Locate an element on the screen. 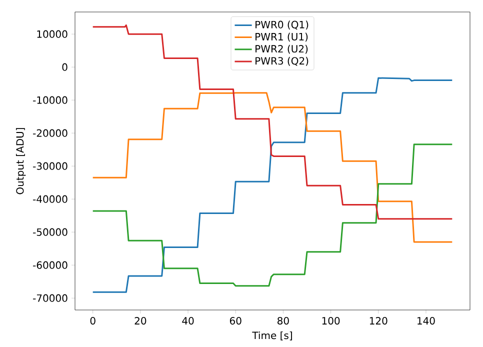 The height and width of the screenshot is (347, 483). legend-label: PWR0 (Q1) is located at coordinates (282, 25).